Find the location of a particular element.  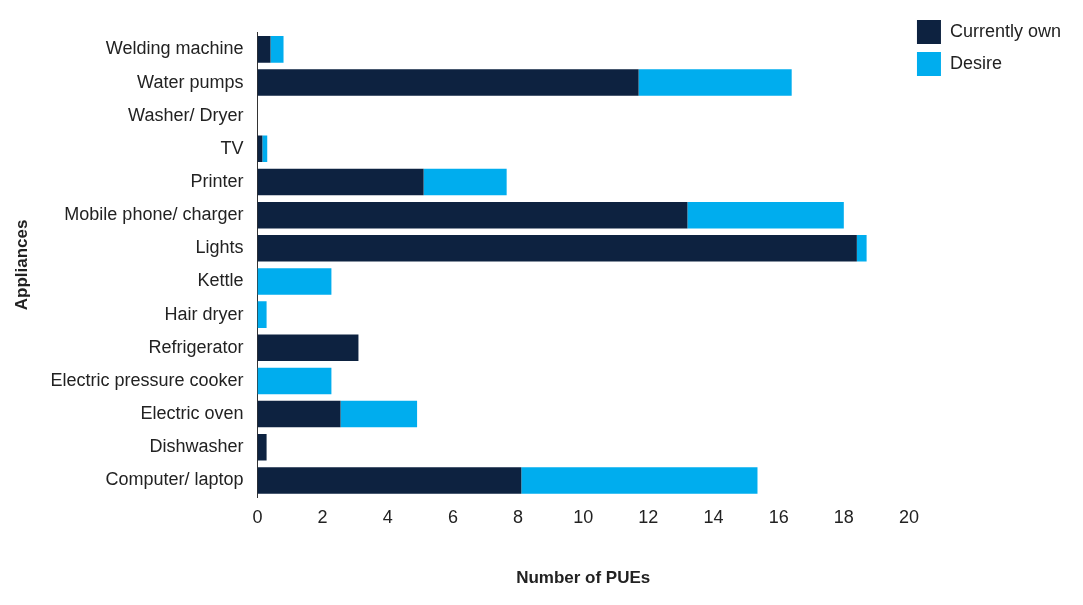

x-tick-label: 10 is located at coordinates (583, 516).